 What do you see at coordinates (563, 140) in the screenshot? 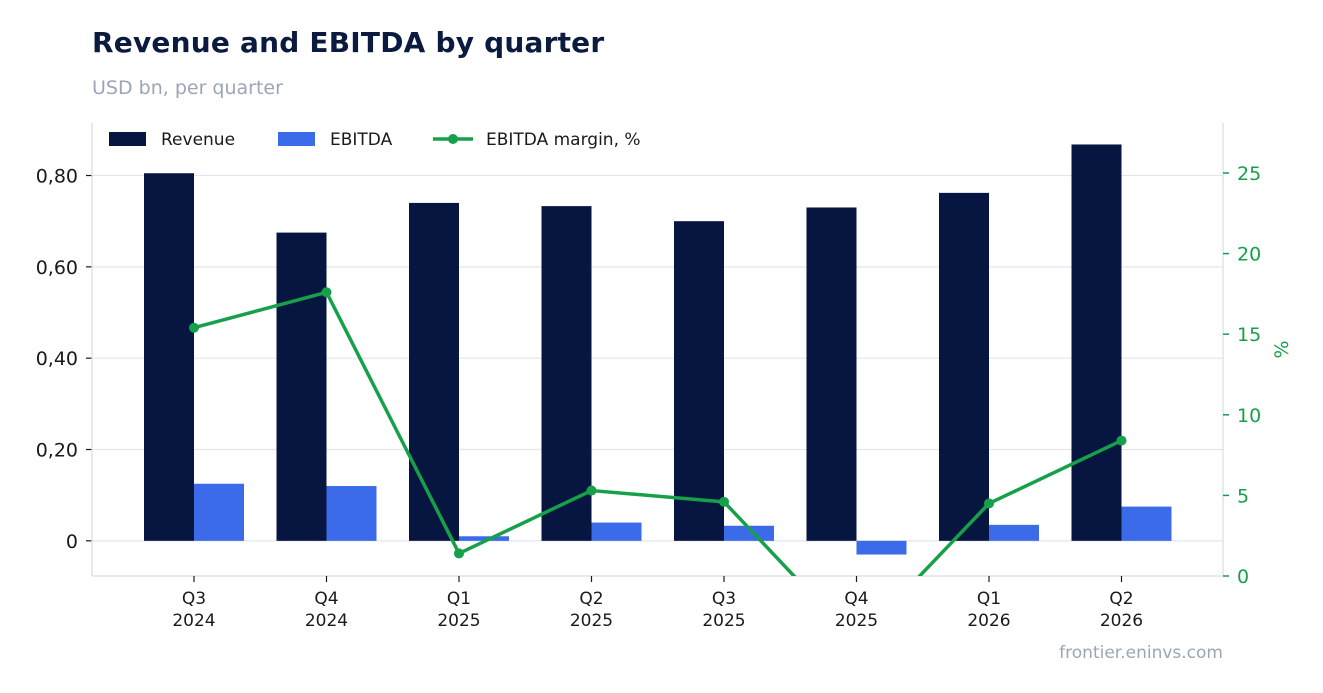
I see `legend-label-margin: EBITDA margin, %` at bounding box center [563, 140].